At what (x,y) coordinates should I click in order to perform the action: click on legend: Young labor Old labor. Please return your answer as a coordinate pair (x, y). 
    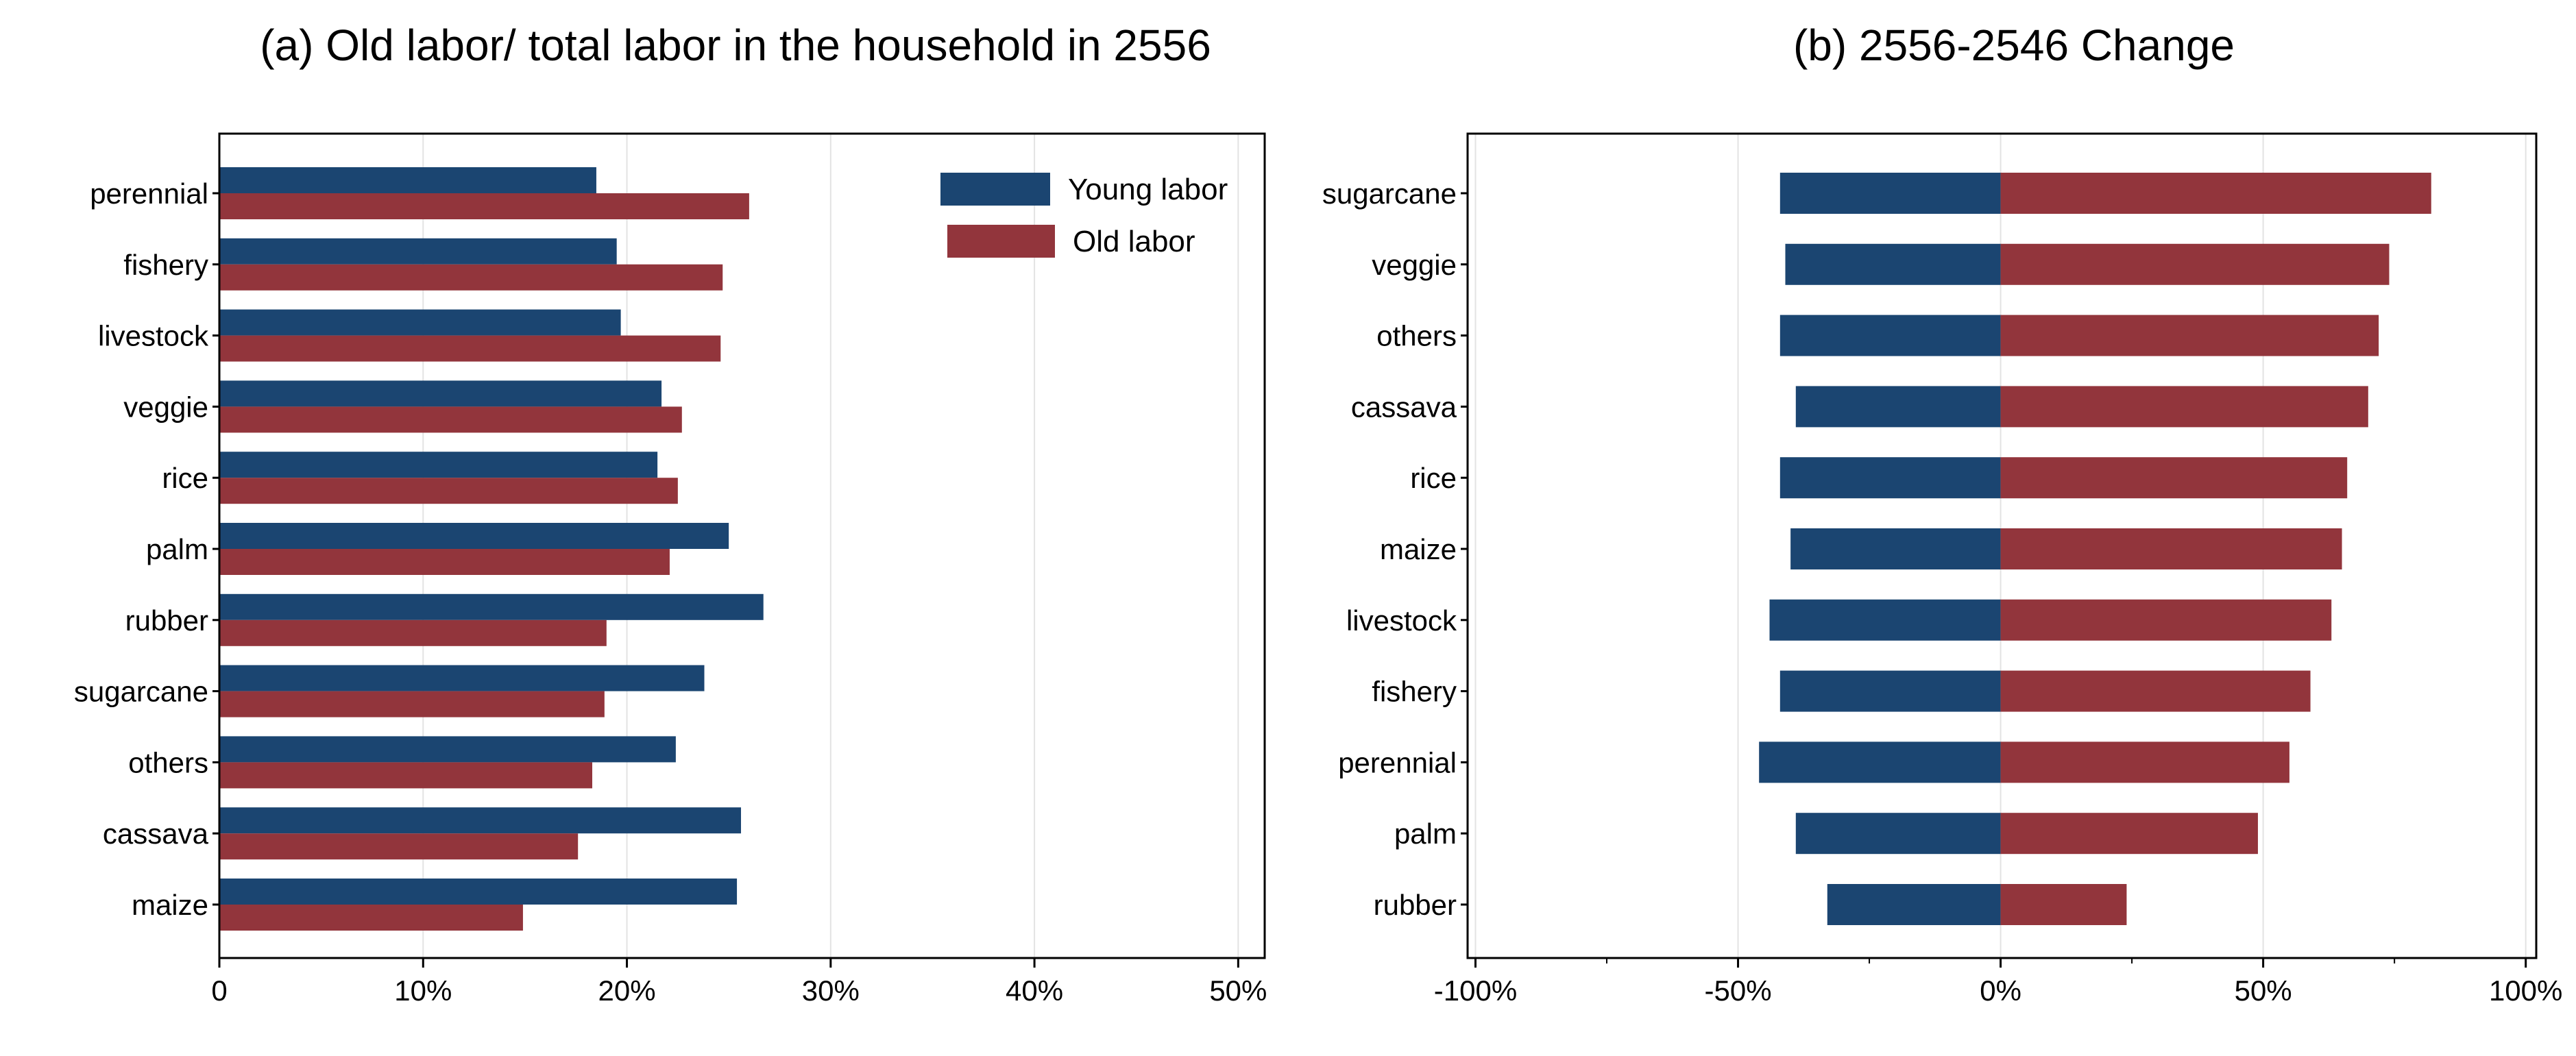
    Looking at the image, I should click on (1084, 216).